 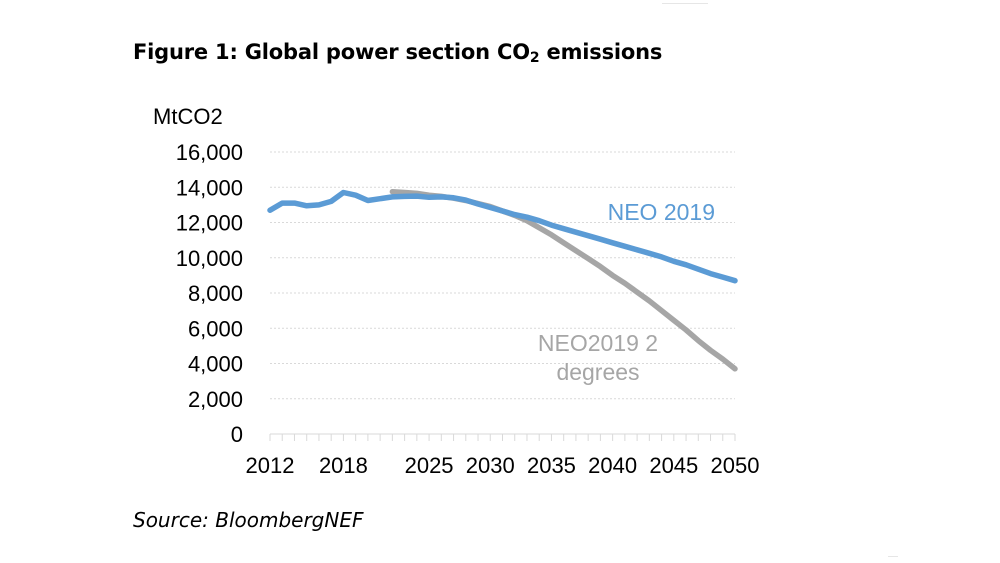 I want to click on y-tick-label-8000: 8,000, so click(x=215, y=293).